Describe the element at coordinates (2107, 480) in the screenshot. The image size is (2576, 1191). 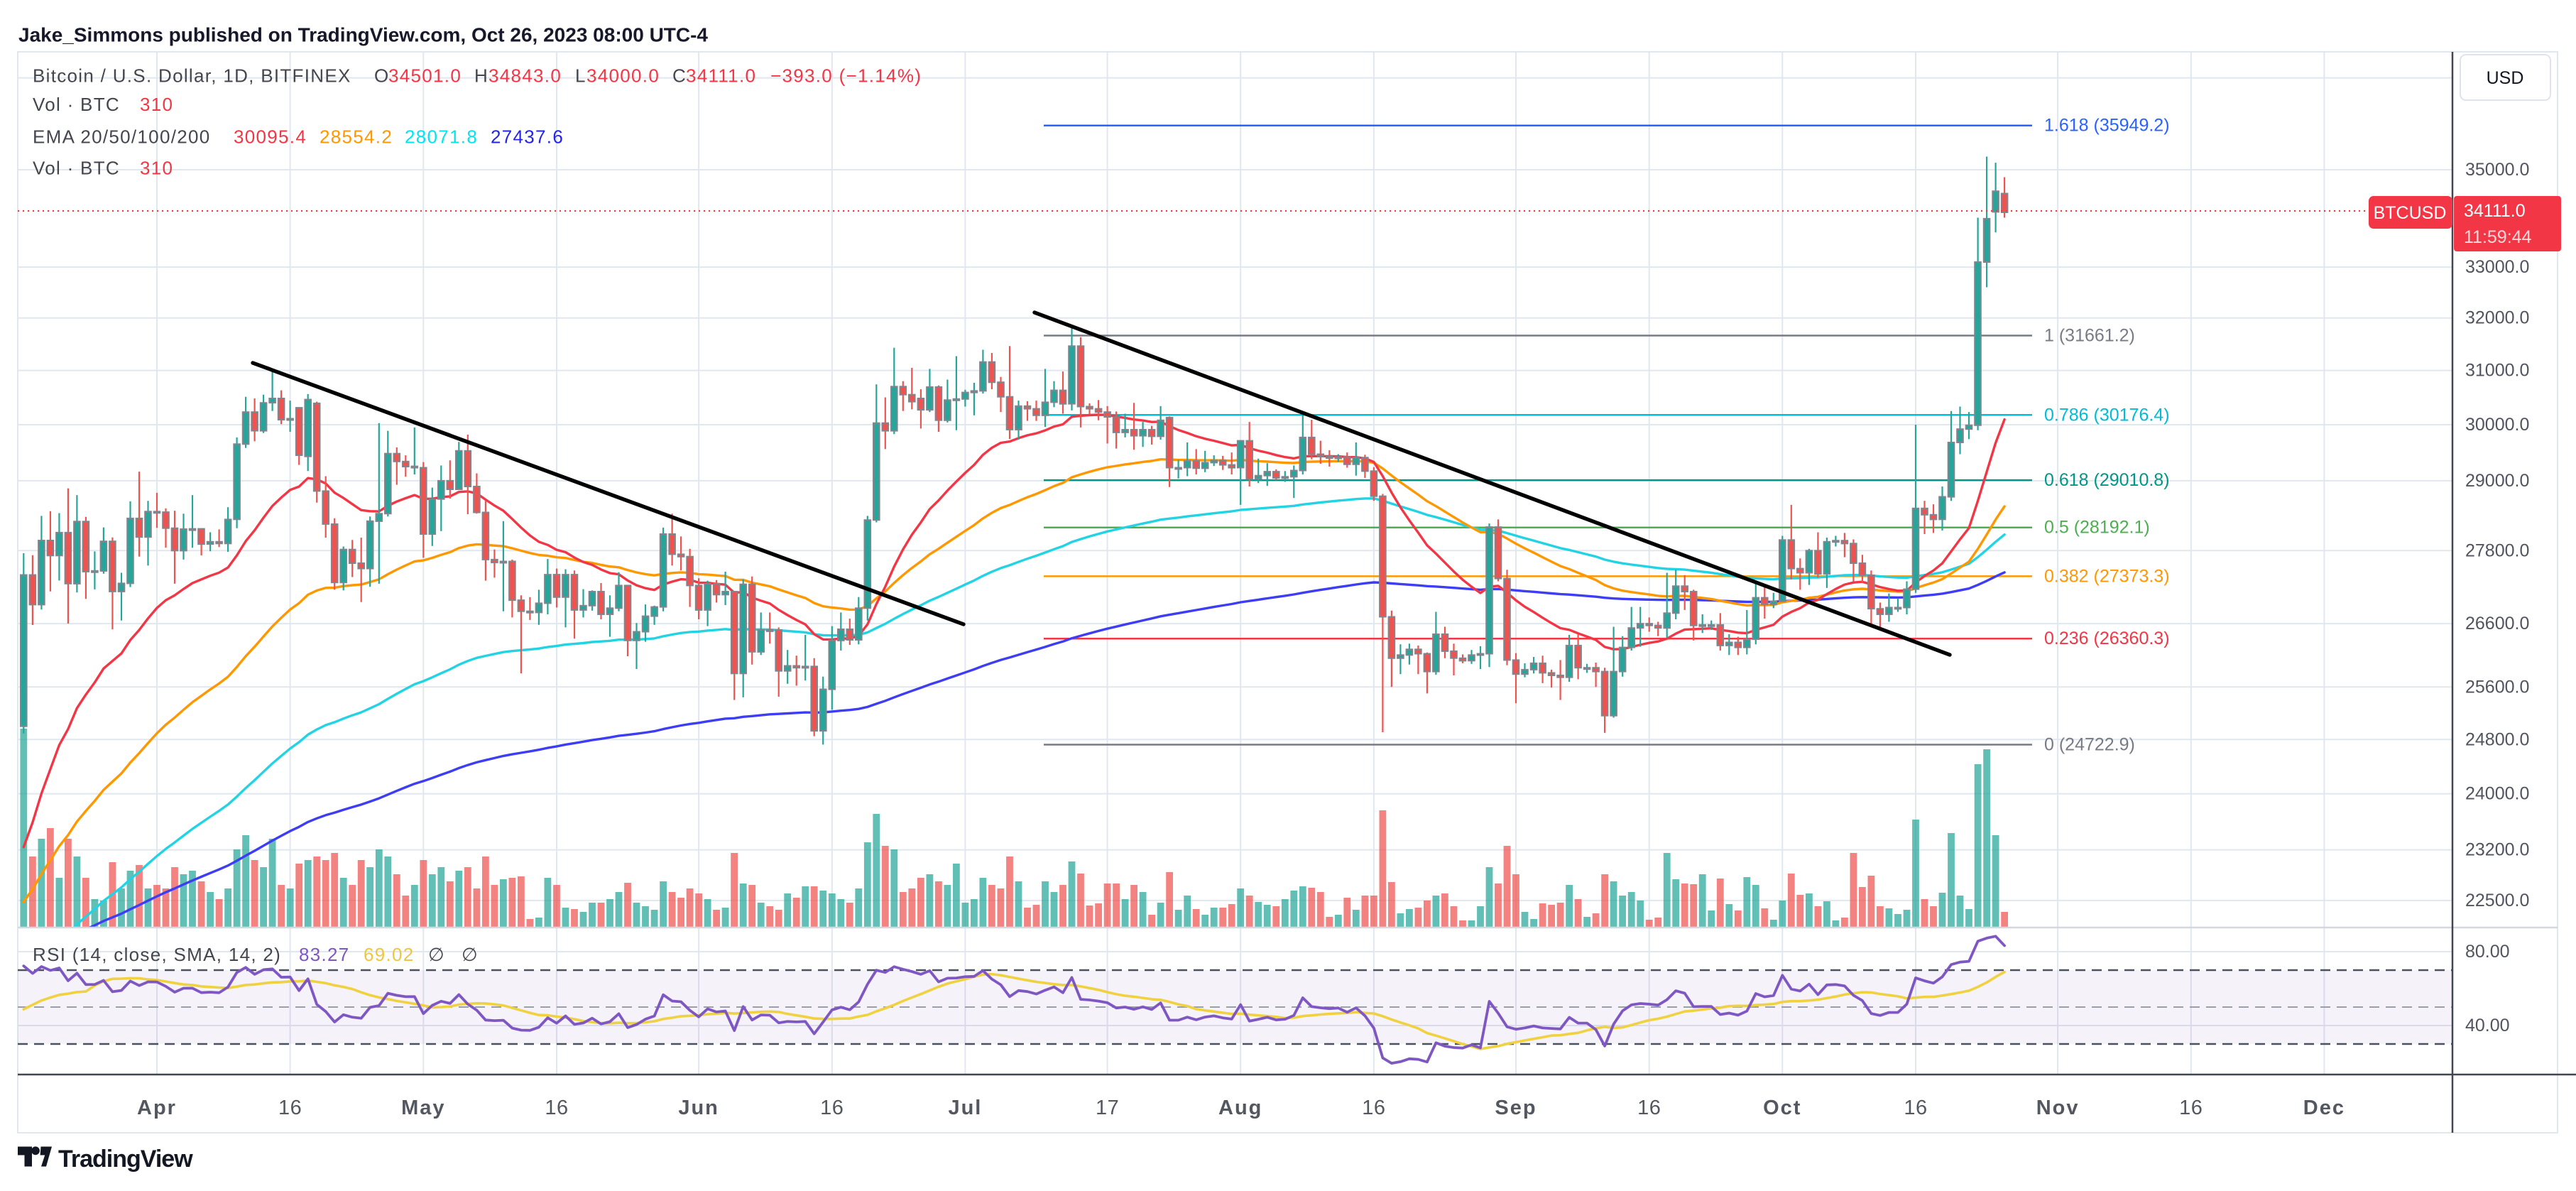
I see `svg-text: 0.618 (29010.8)` at that location.